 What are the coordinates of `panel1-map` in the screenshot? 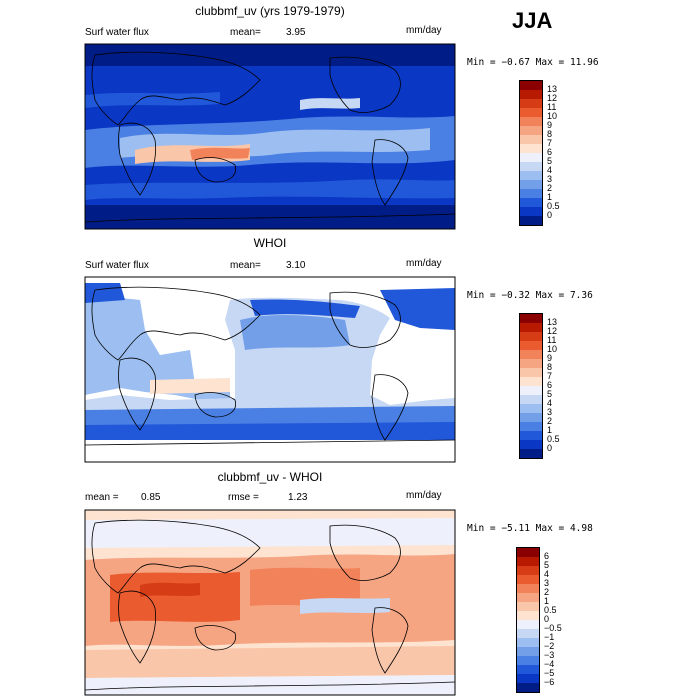 It's located at (270, 136).